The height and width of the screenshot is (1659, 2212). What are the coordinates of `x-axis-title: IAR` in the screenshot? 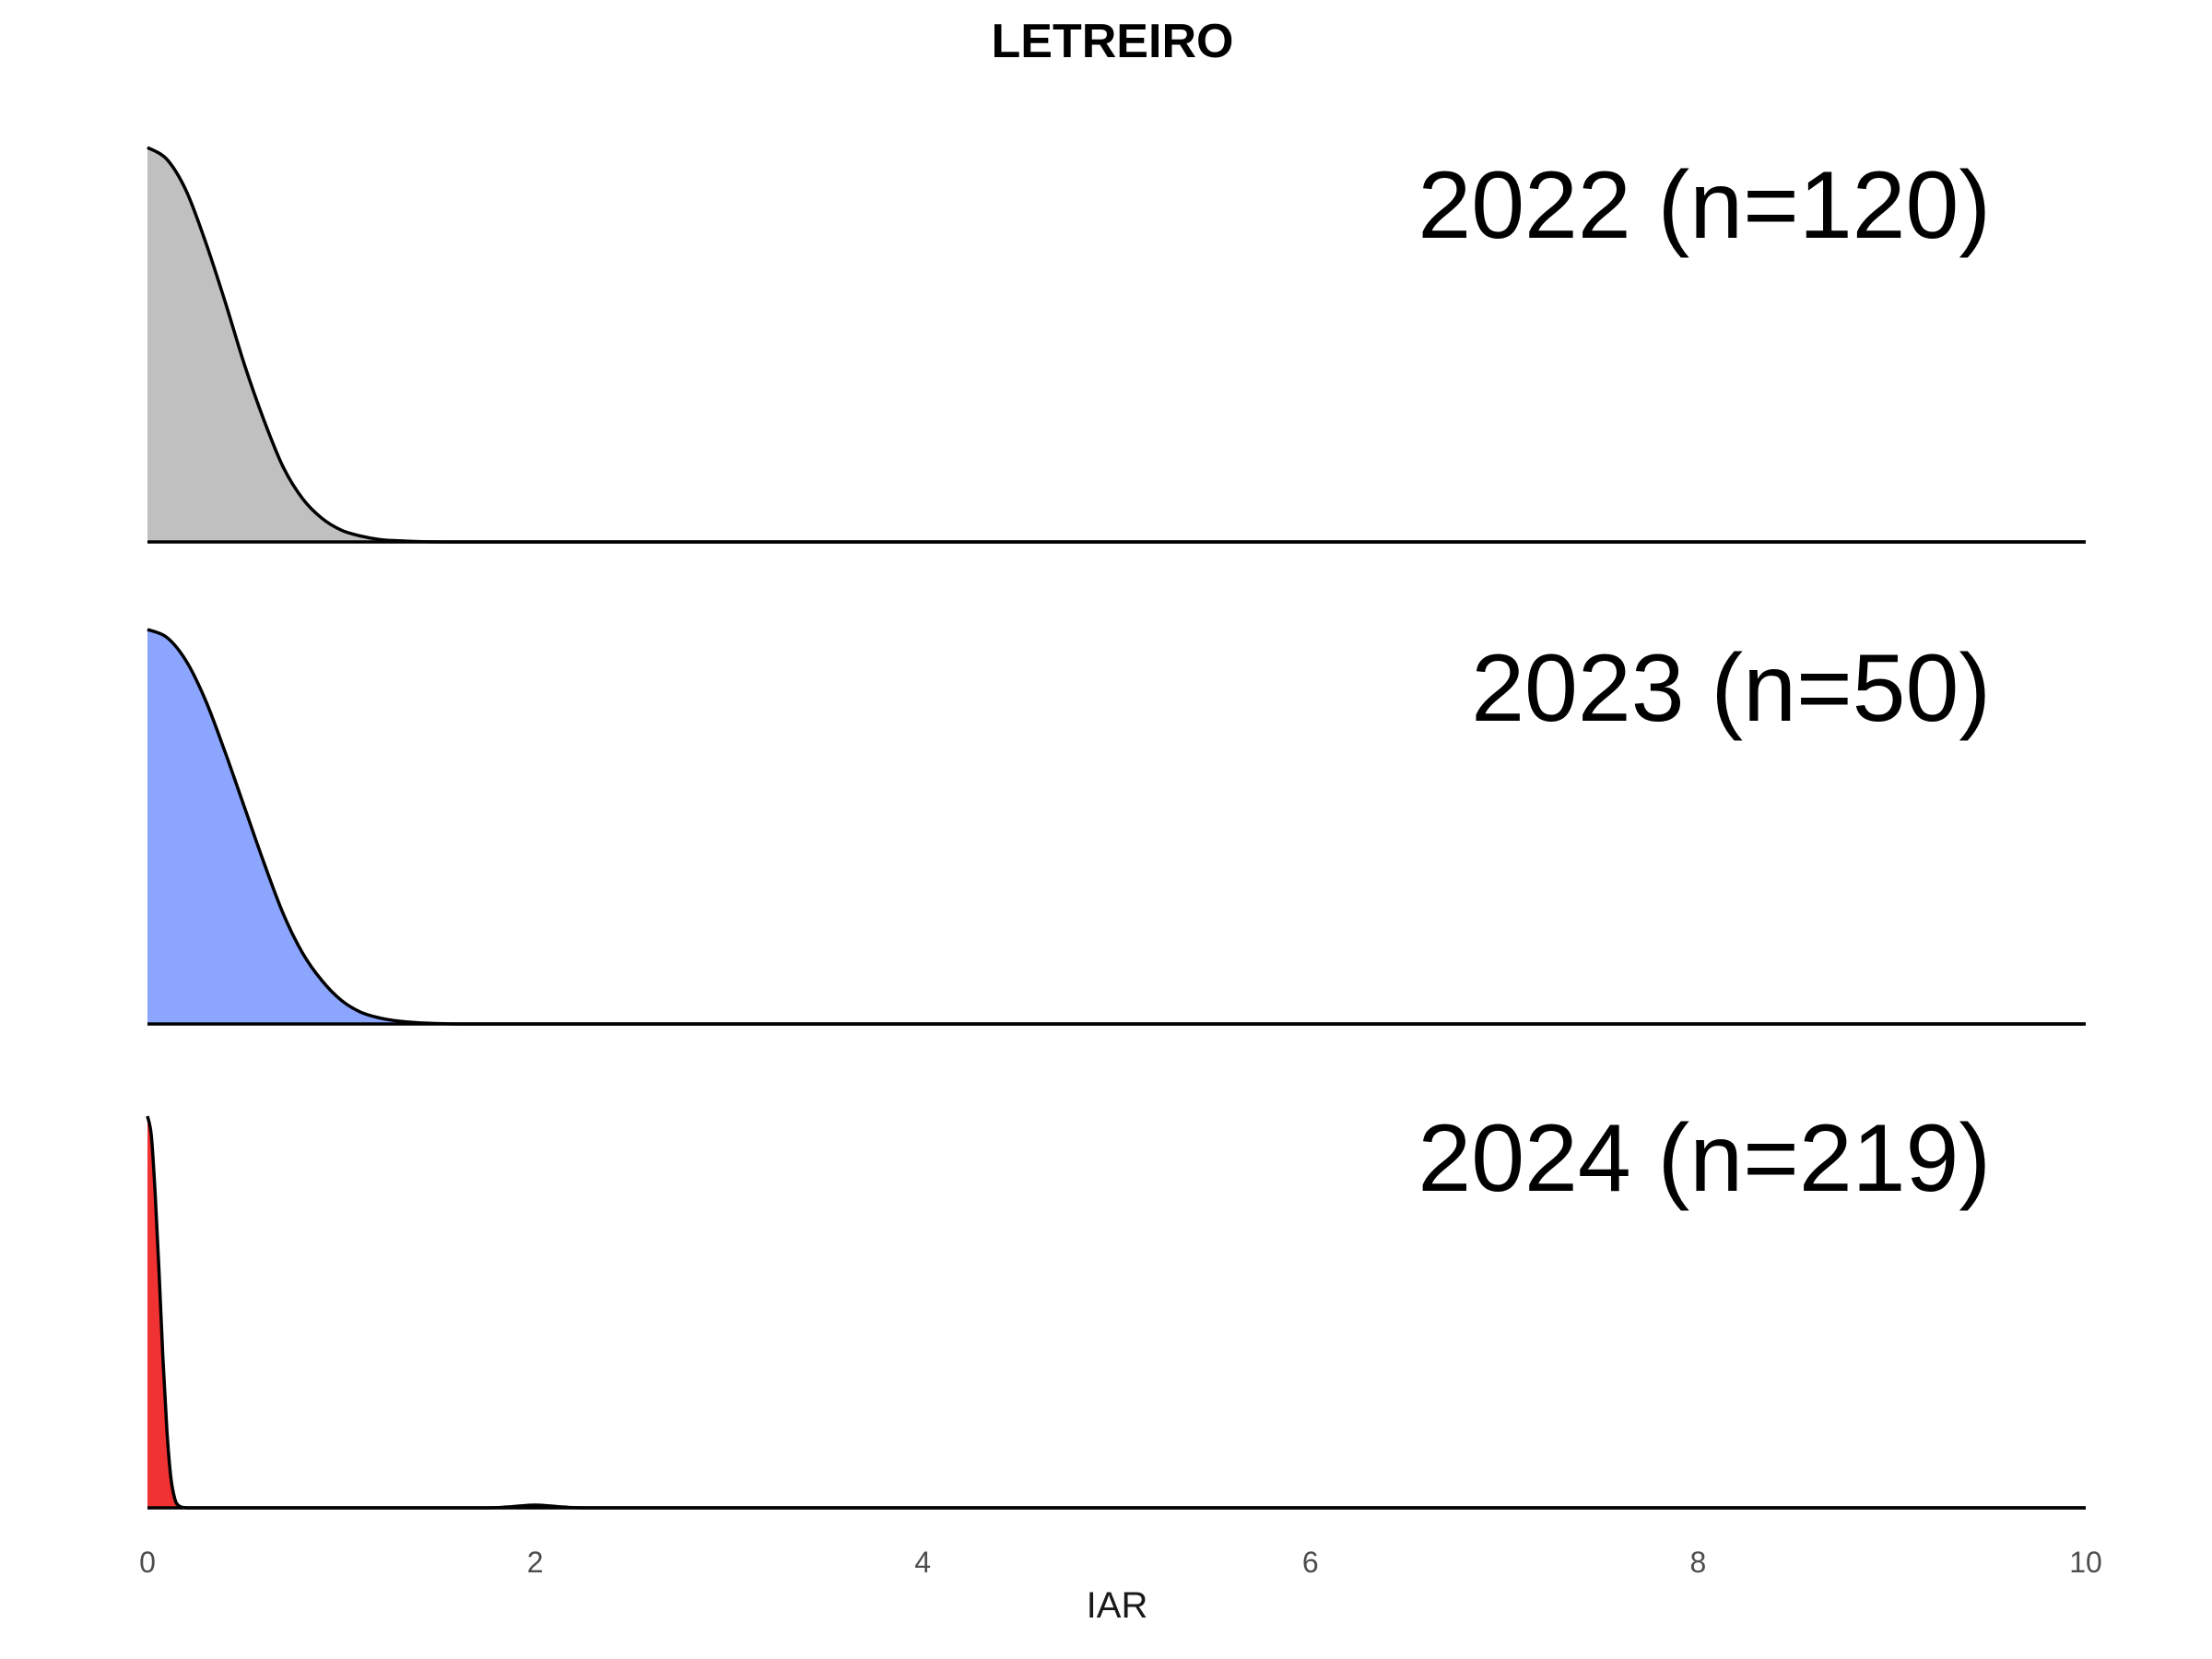 It's located at (1117, 1605).